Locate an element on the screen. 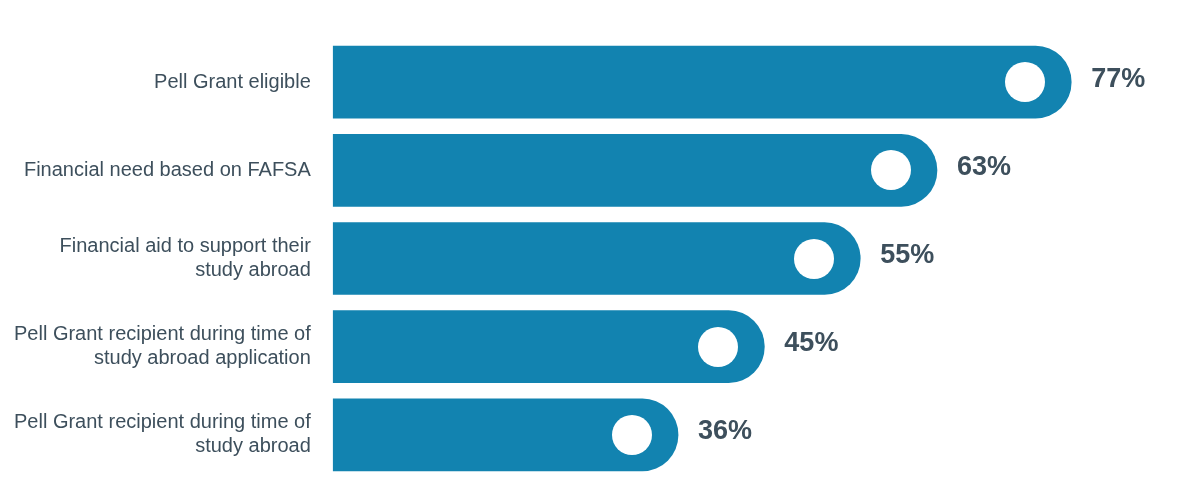  y-tick-label: Pell Grant recipient during time of study abroad is located at coordinates (162, 433).